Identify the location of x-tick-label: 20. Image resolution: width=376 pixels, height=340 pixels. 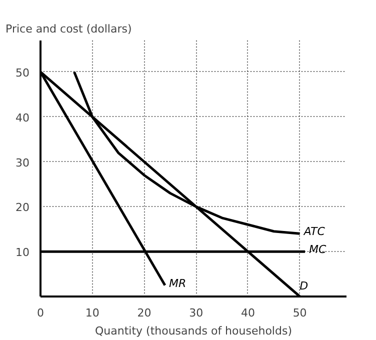
(144, 313).